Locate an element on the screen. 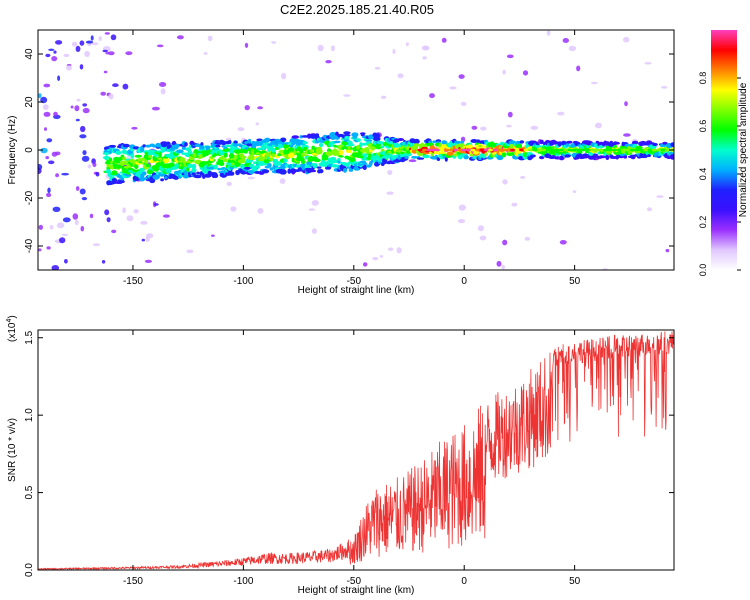 This screenshot has width=750, height=600. spectrogram-x-tick-label: -100 is located at coordinates (243, 281).